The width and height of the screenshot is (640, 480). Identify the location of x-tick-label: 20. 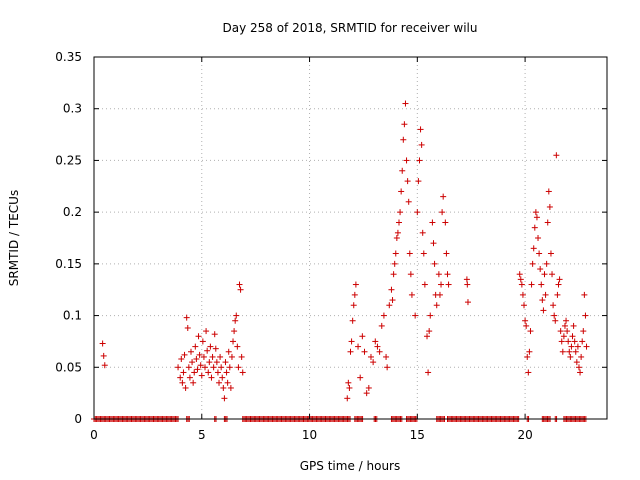
(524, 435).